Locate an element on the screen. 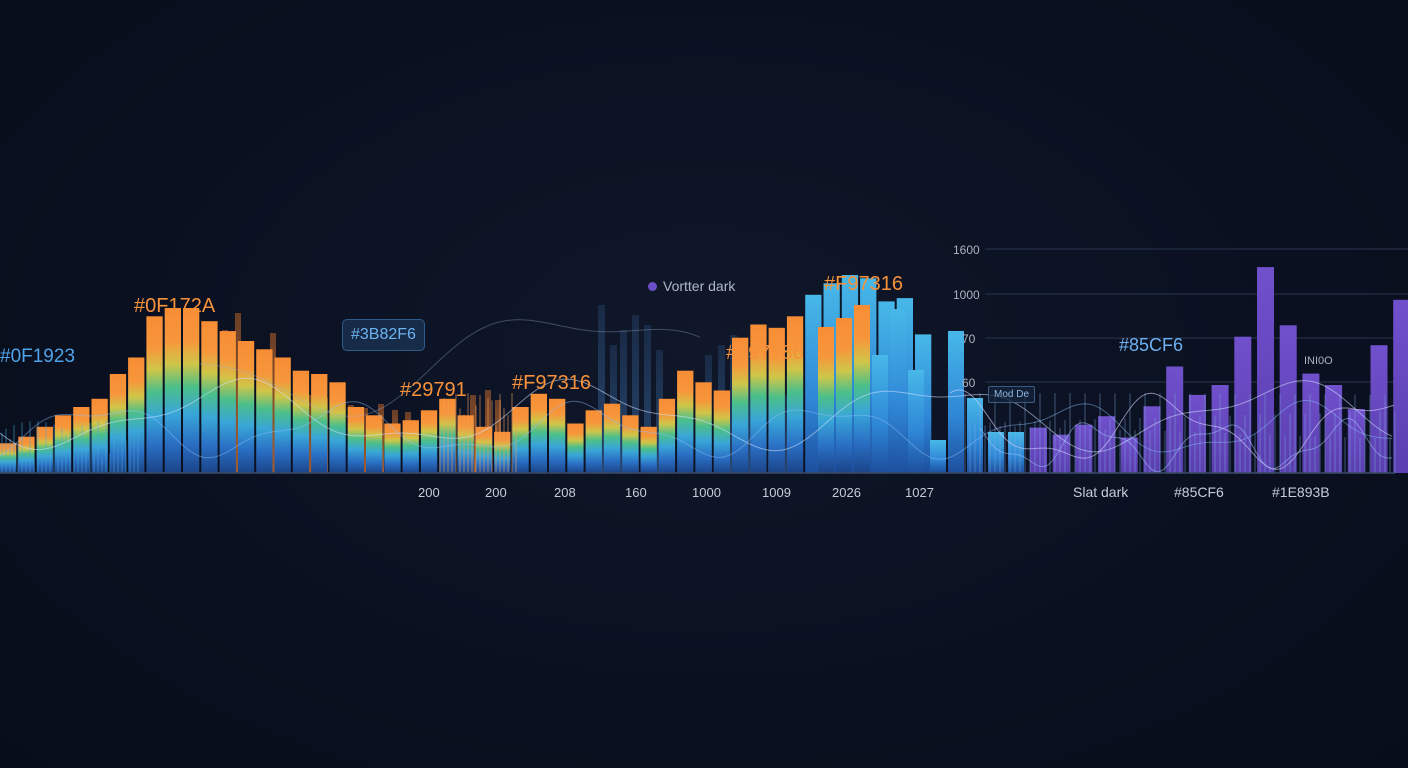 The image size is (1408, 768). label-left-edge: #0F1923 is located at coordinates (38, 356).